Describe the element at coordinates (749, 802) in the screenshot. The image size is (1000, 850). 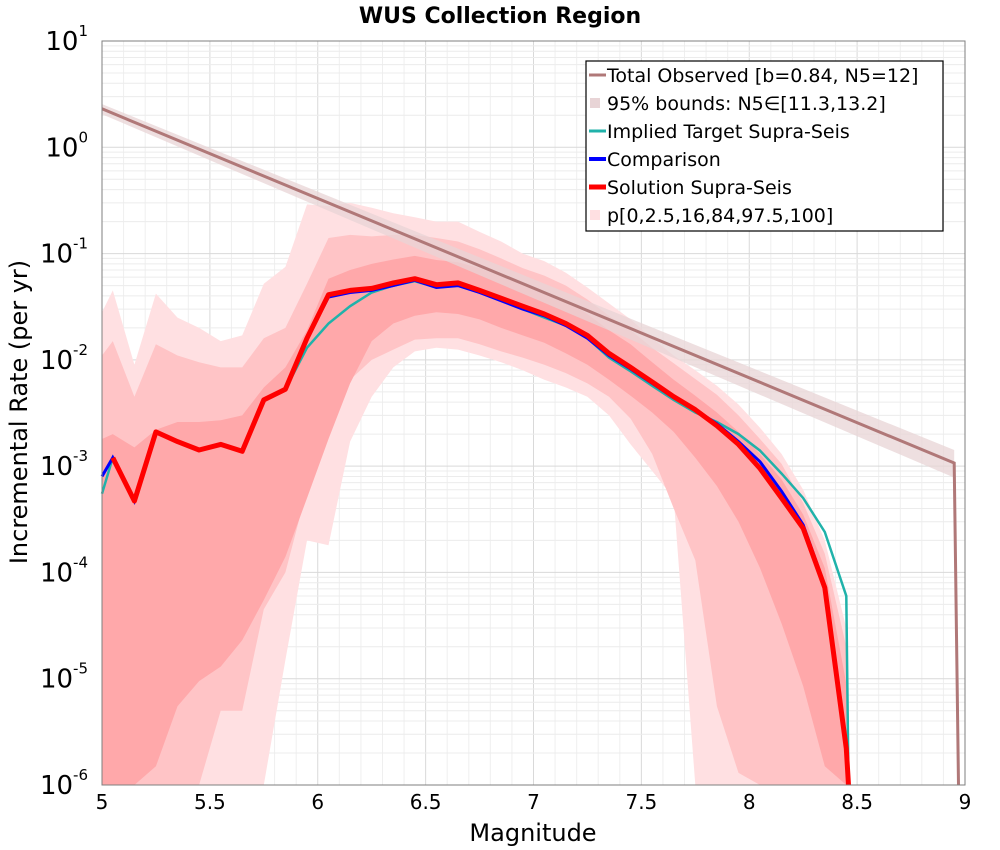
I see `x-tick-label: 8` at that location.